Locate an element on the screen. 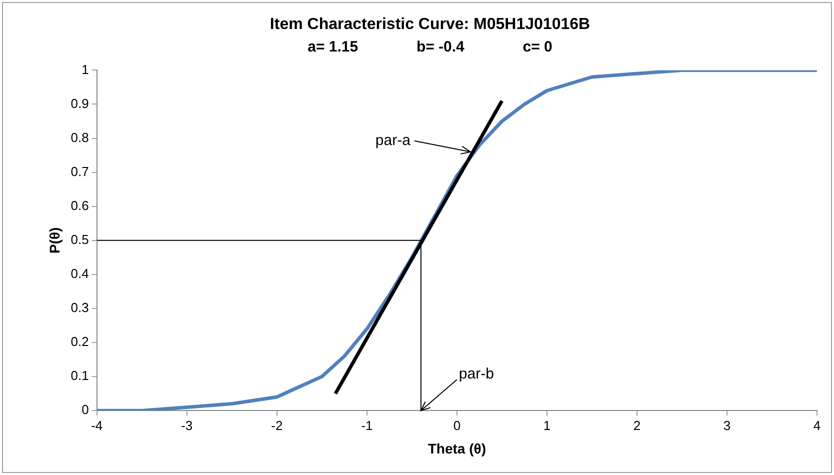  y-tick-label: 0.3 is located at coordinates (79, 308).